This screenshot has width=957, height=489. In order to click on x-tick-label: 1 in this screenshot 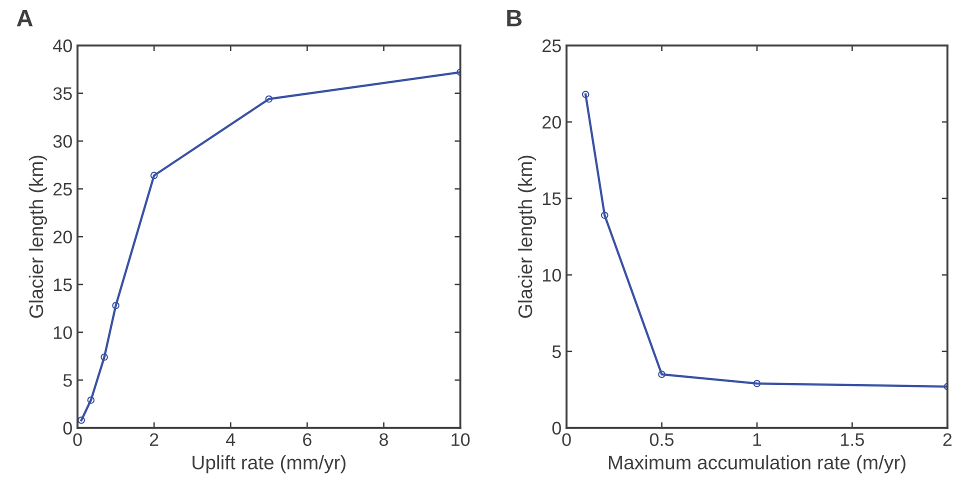, I will do `click(757, 439)`.